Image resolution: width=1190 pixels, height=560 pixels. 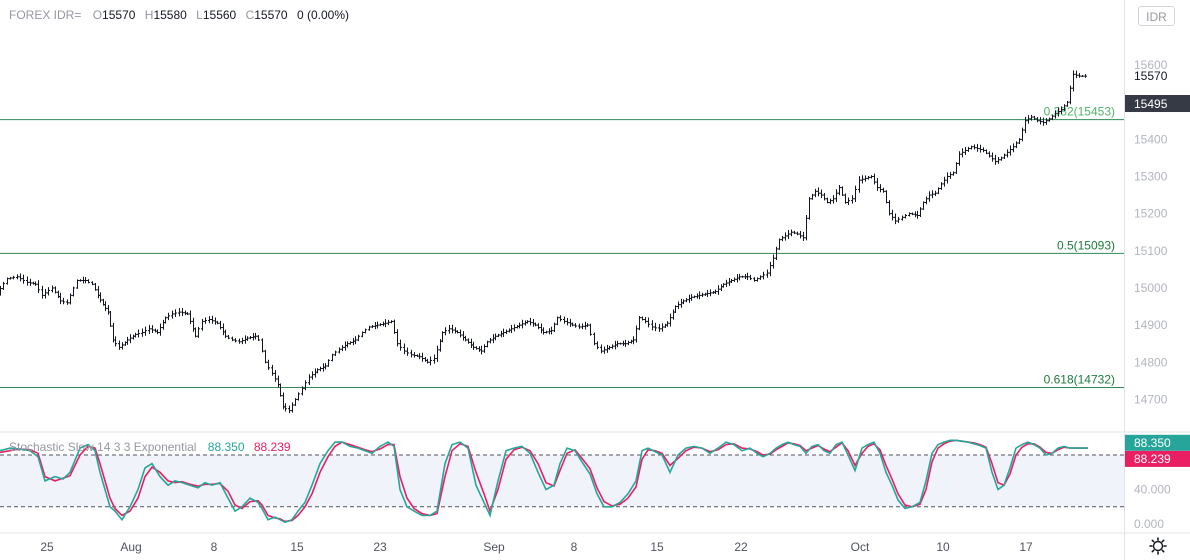 I want to click on stochastic-k-line, so click(x=544, y=481).